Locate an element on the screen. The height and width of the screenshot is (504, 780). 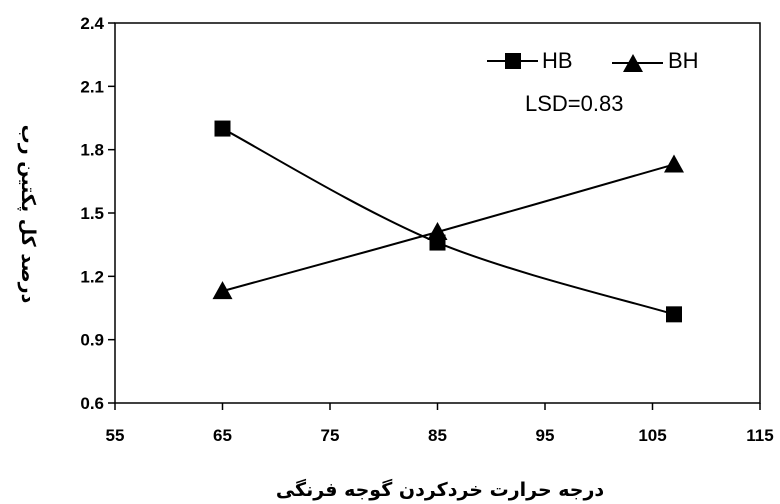
x-tick-label: 75 is located at coordinates (330, 435).